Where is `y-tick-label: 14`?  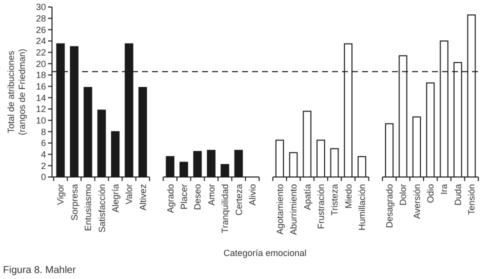
y-tick-label: 14 is located at coordinates (41, 97).